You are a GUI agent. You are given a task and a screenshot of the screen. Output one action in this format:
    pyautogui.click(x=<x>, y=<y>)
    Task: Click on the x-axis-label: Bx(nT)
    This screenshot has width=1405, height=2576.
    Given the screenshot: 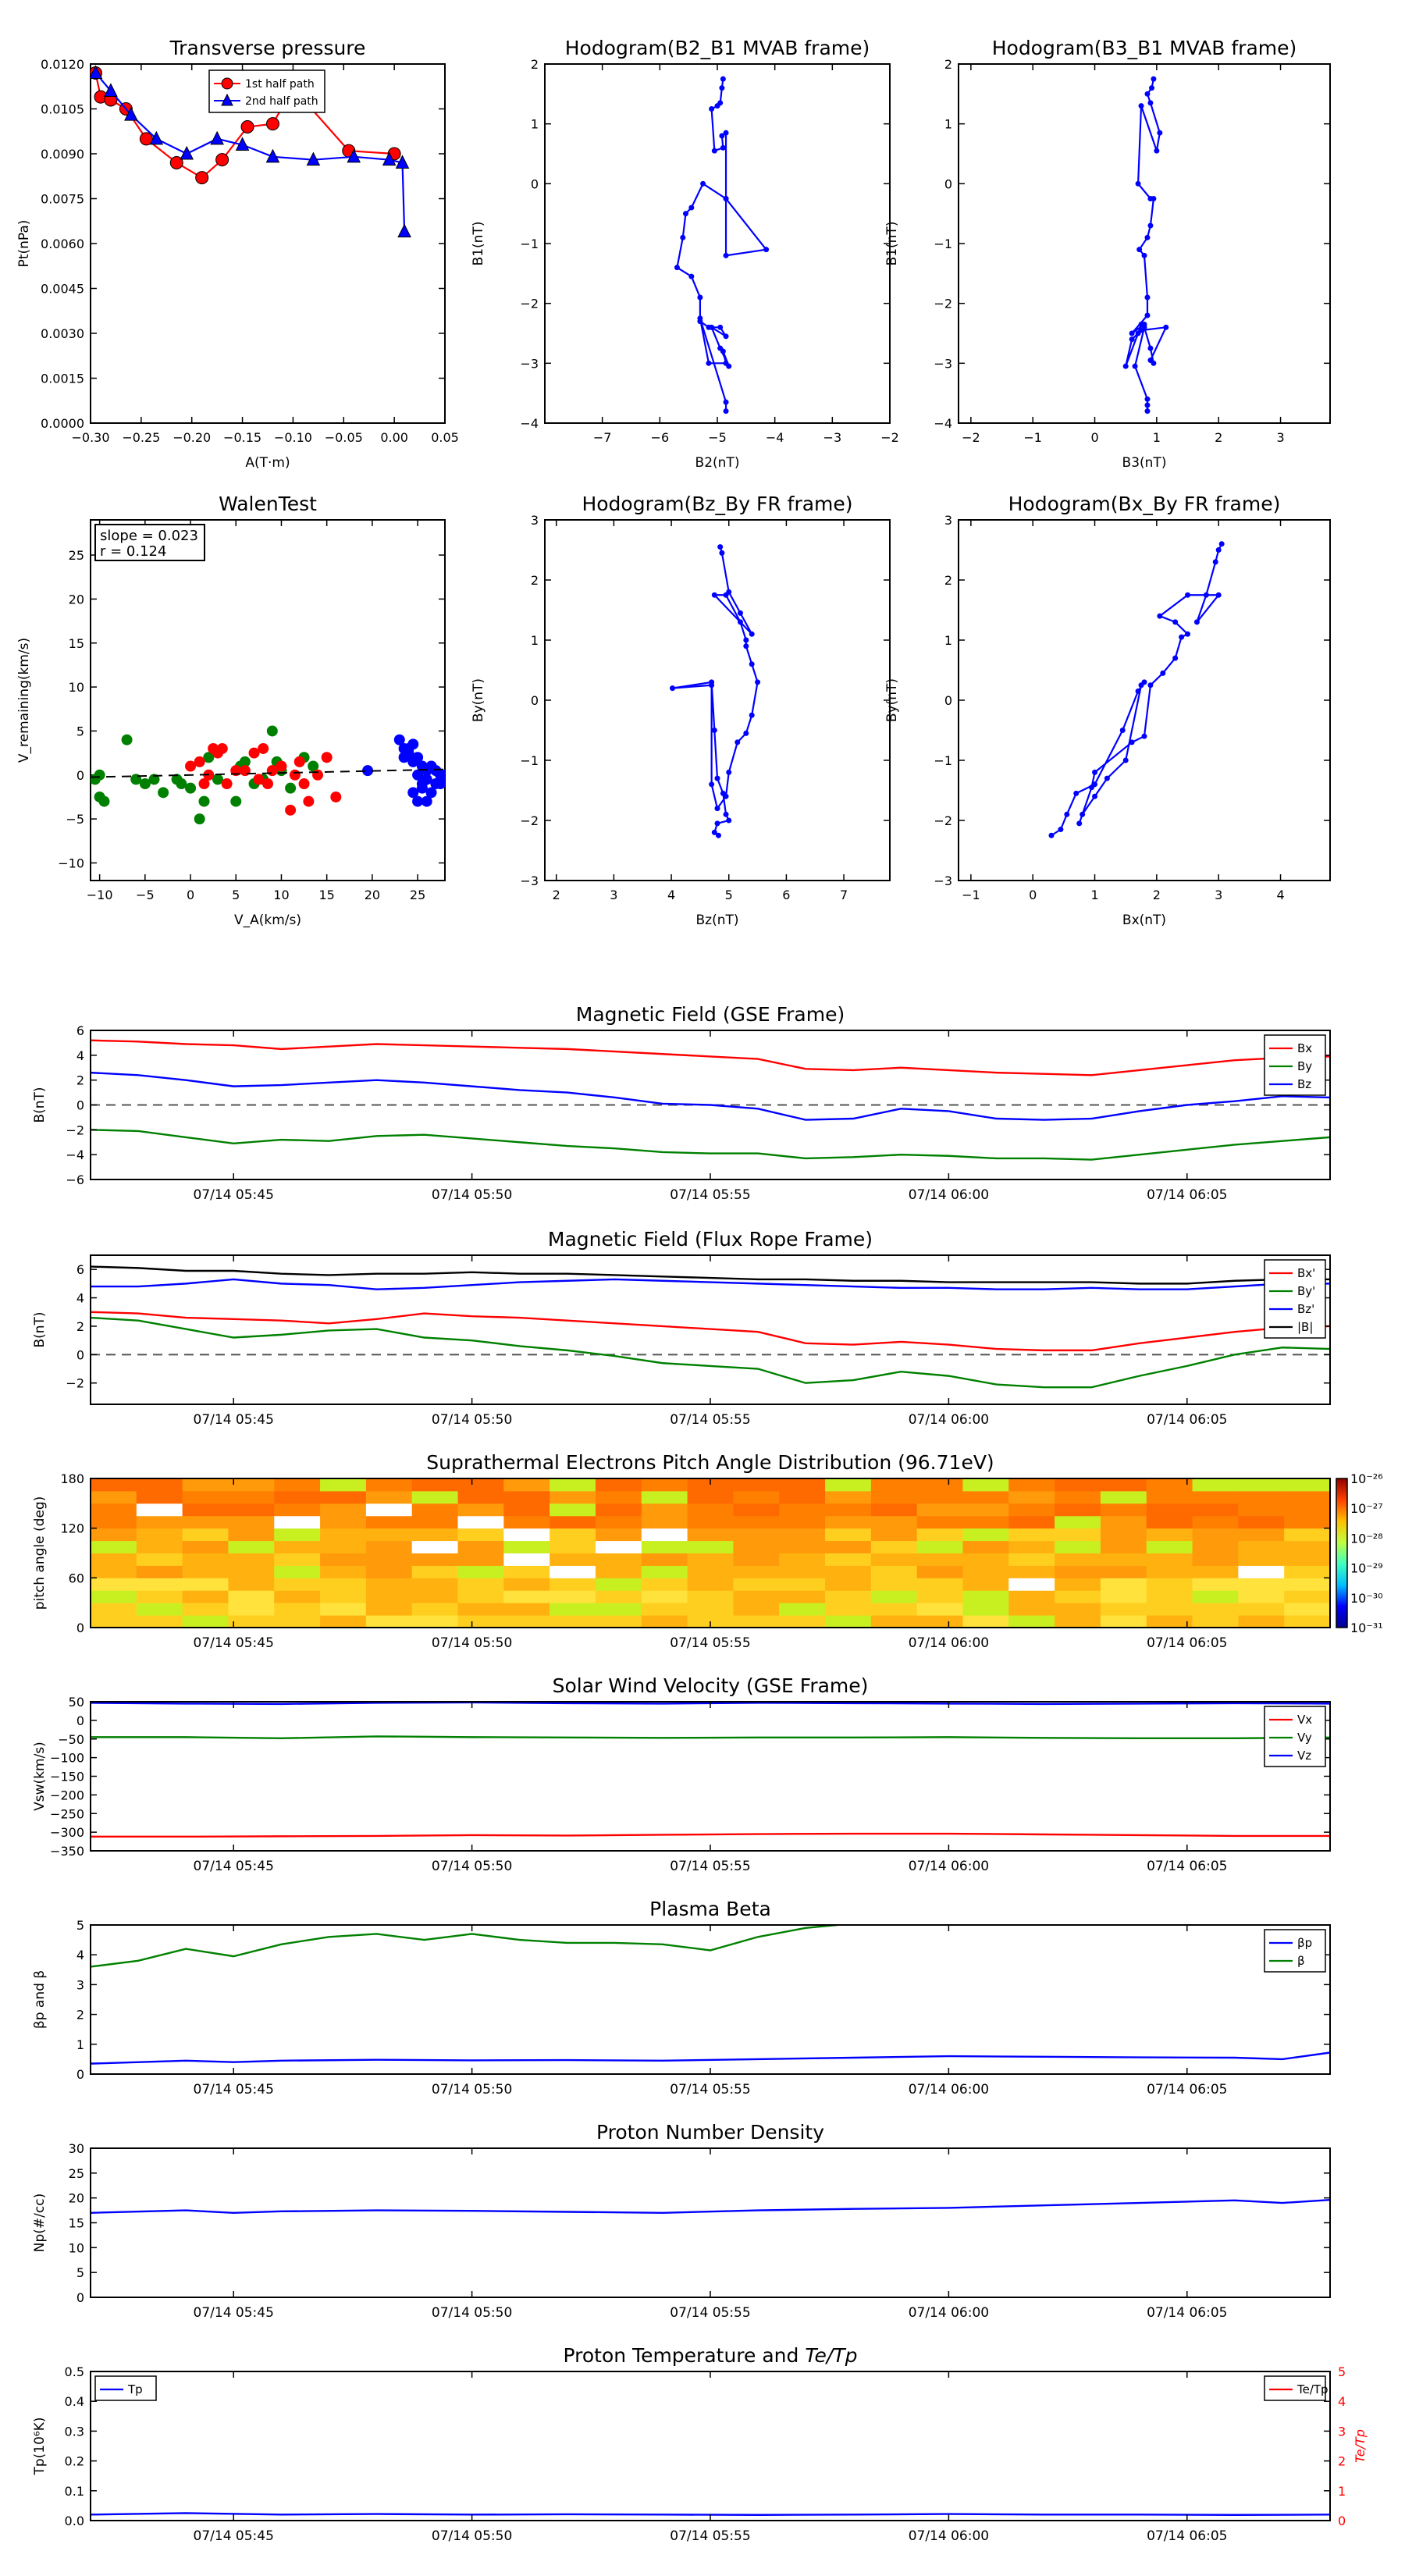 What is the action you would take?
    pyautogui.click(x=1144, y=920)
    